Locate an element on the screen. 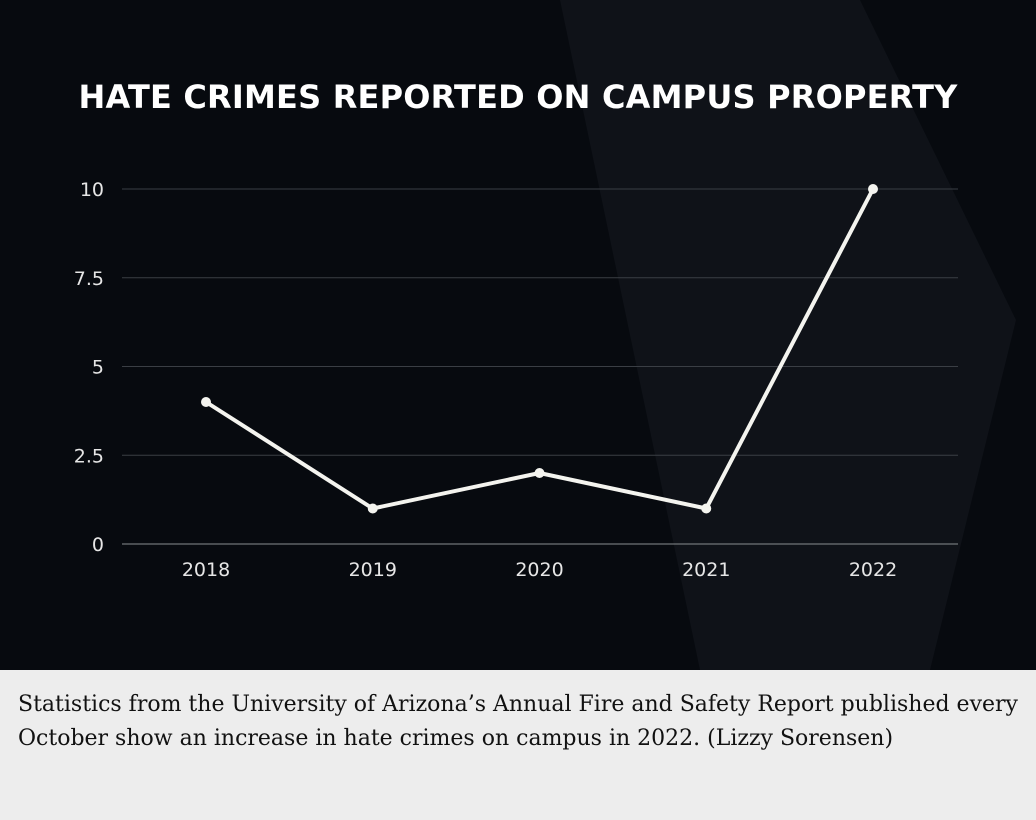 The height and width of the screenshot is (820, 1036). x-tick-label: 2022 is located at coordinates (873, 570).